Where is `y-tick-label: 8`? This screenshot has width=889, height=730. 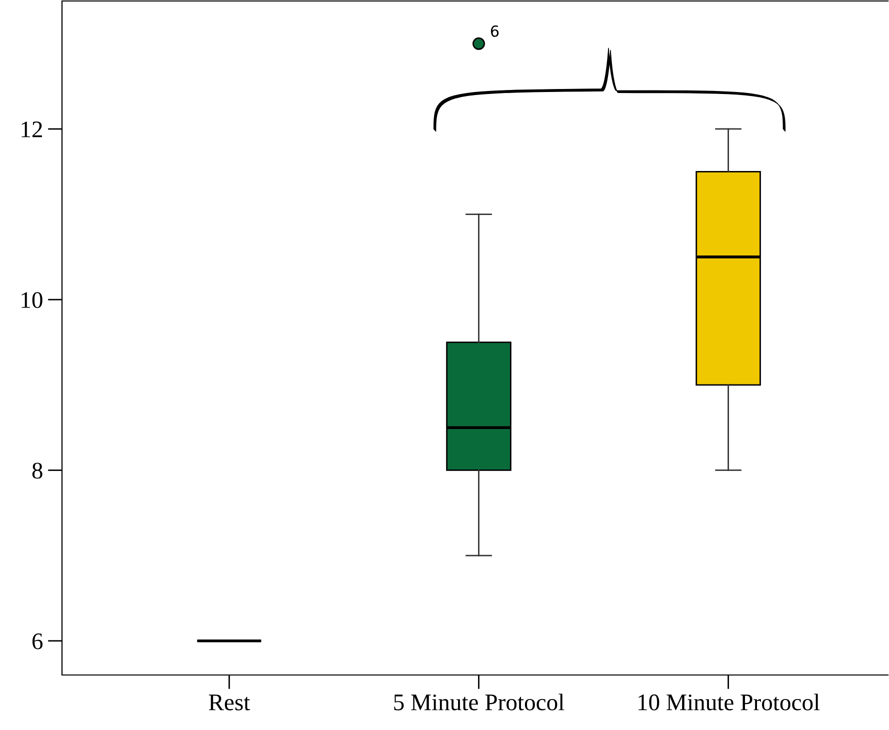 y-tick-label: 8 is located at coordinates (37, 470).